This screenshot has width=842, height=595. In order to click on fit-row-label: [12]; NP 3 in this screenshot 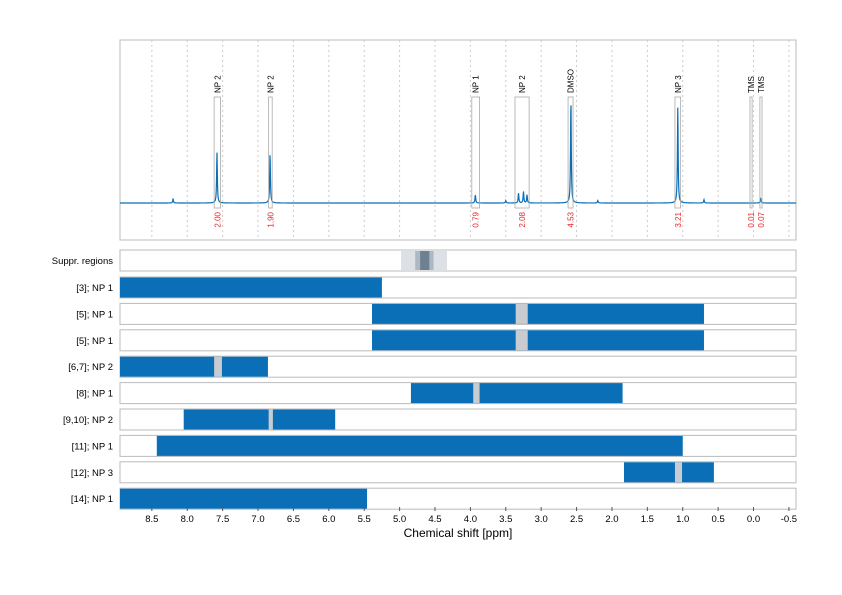, I will do `click(92, 473)`.